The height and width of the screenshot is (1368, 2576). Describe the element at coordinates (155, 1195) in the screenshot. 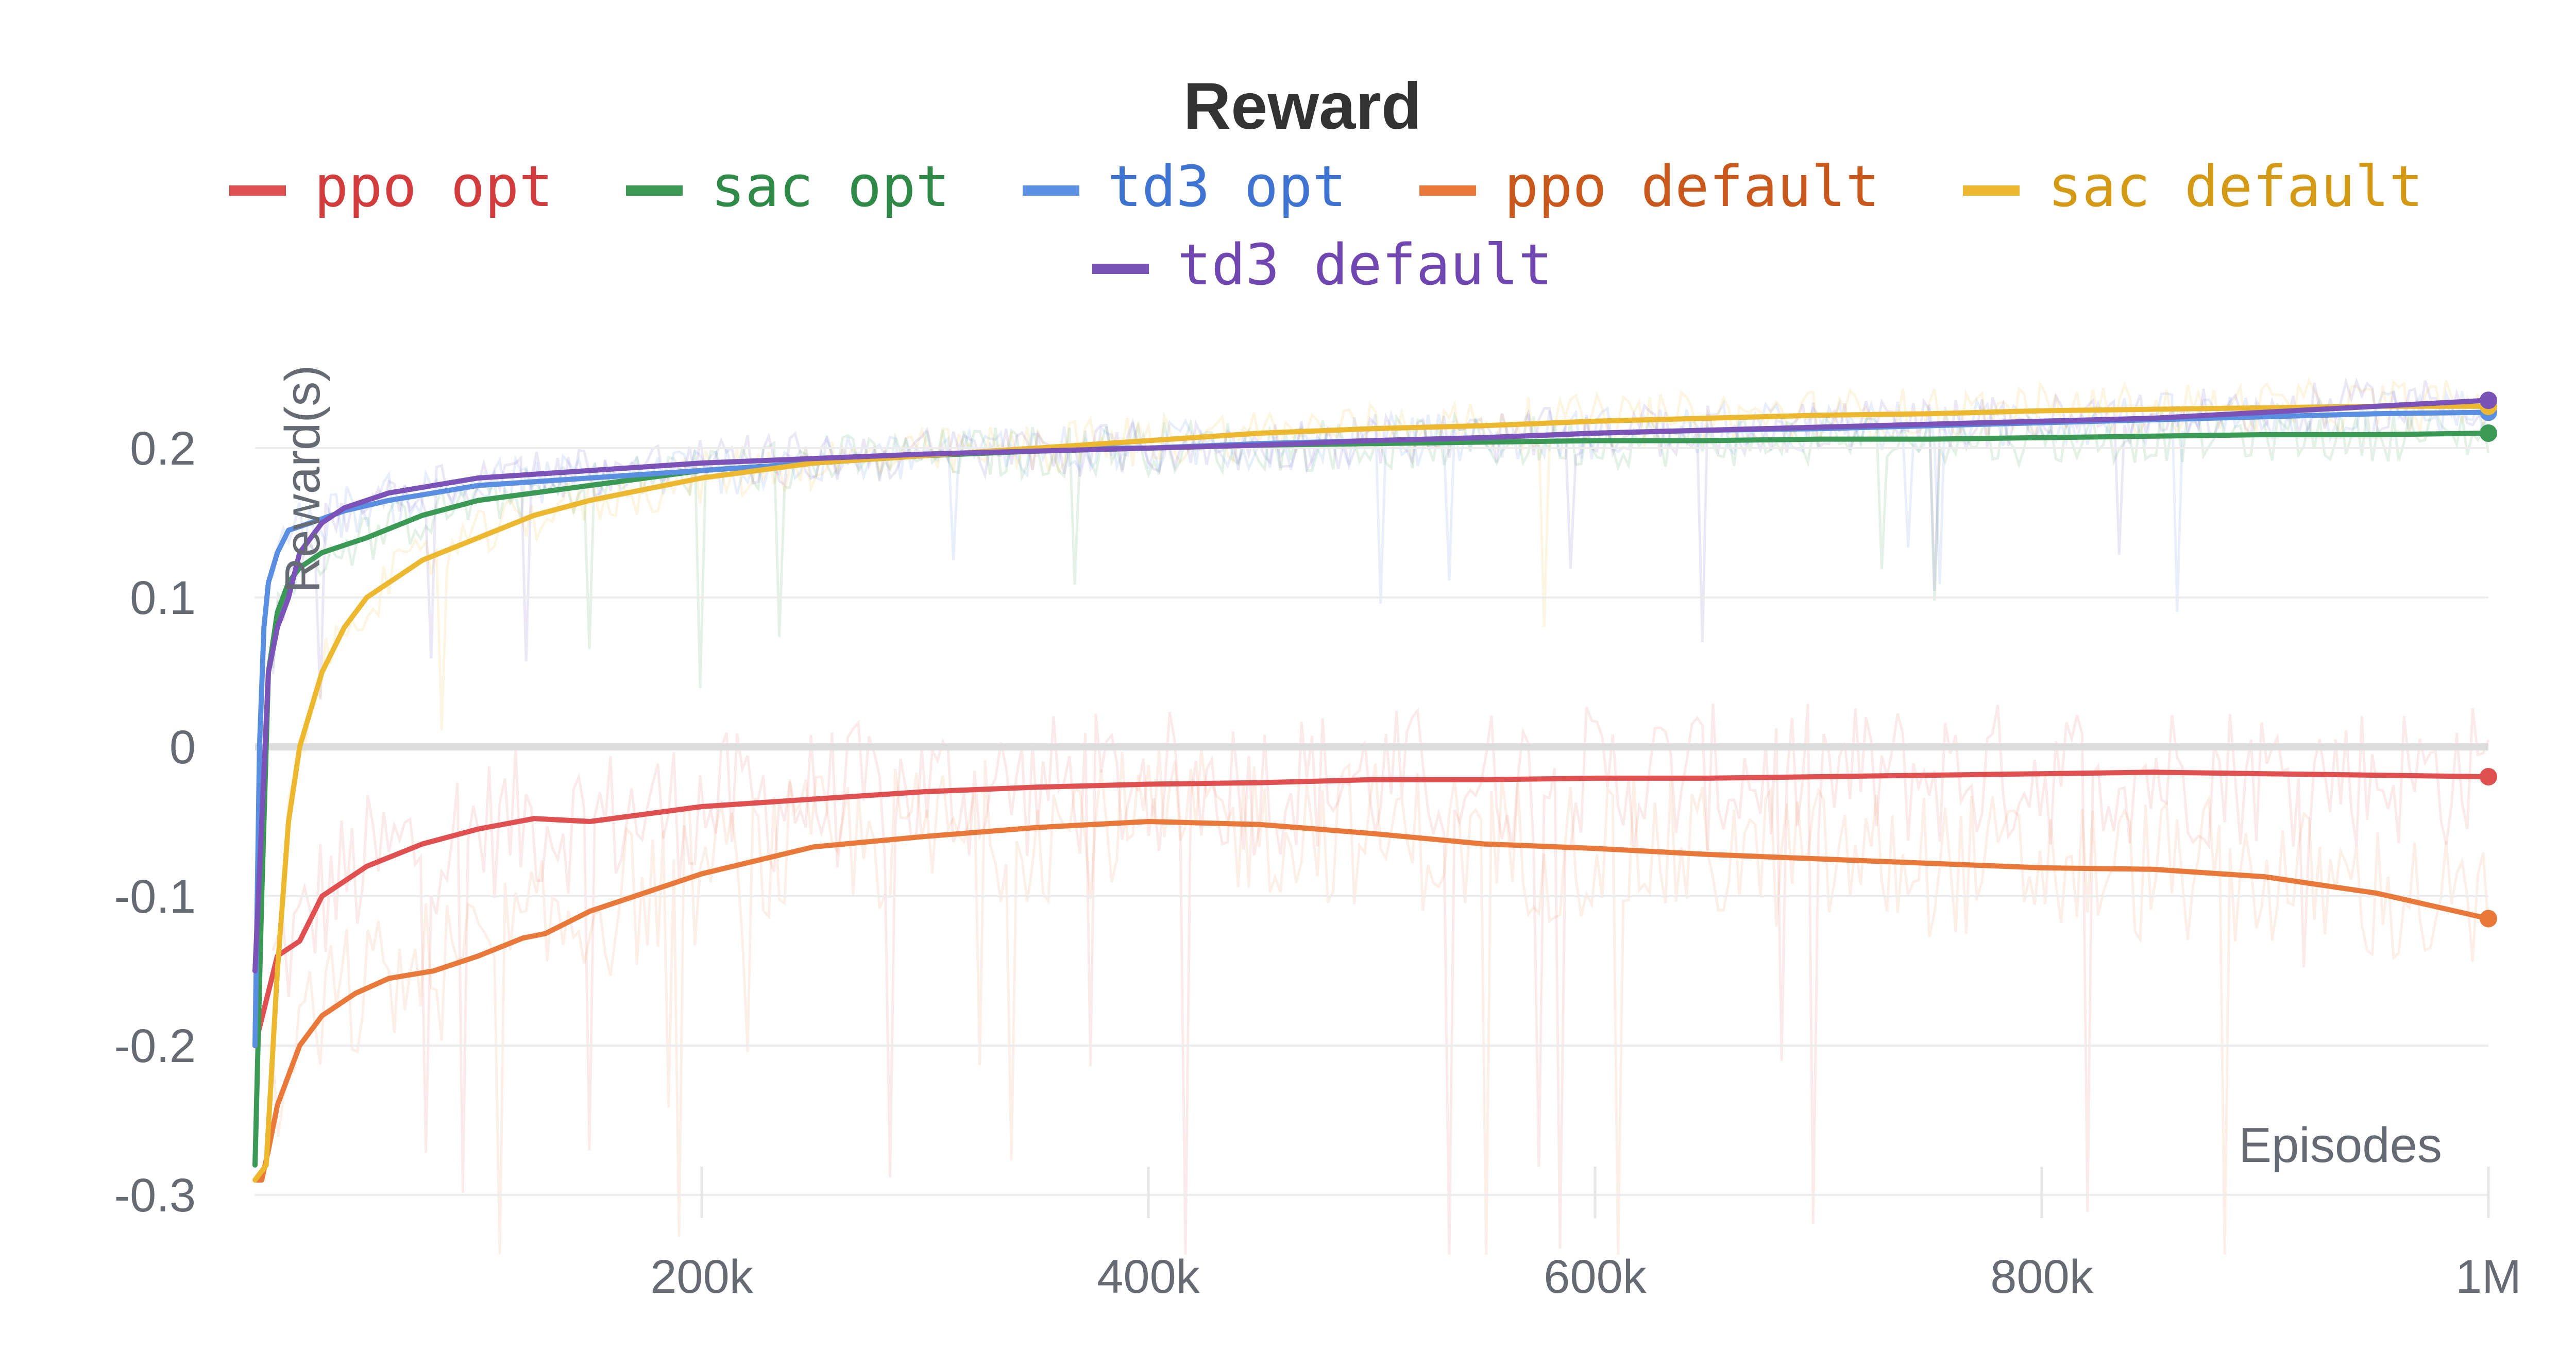

I see `y-tick-label: -0.3` at that location.